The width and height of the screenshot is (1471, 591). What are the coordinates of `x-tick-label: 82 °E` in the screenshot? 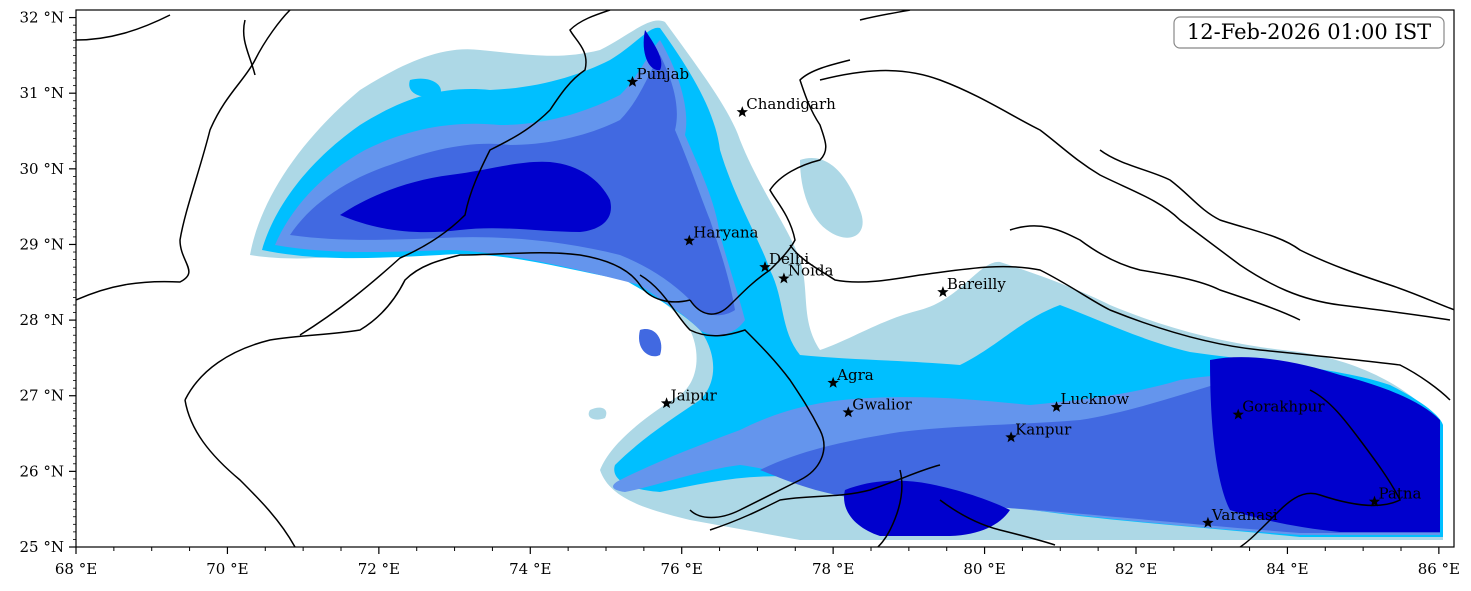 It's located at (1136, 569).